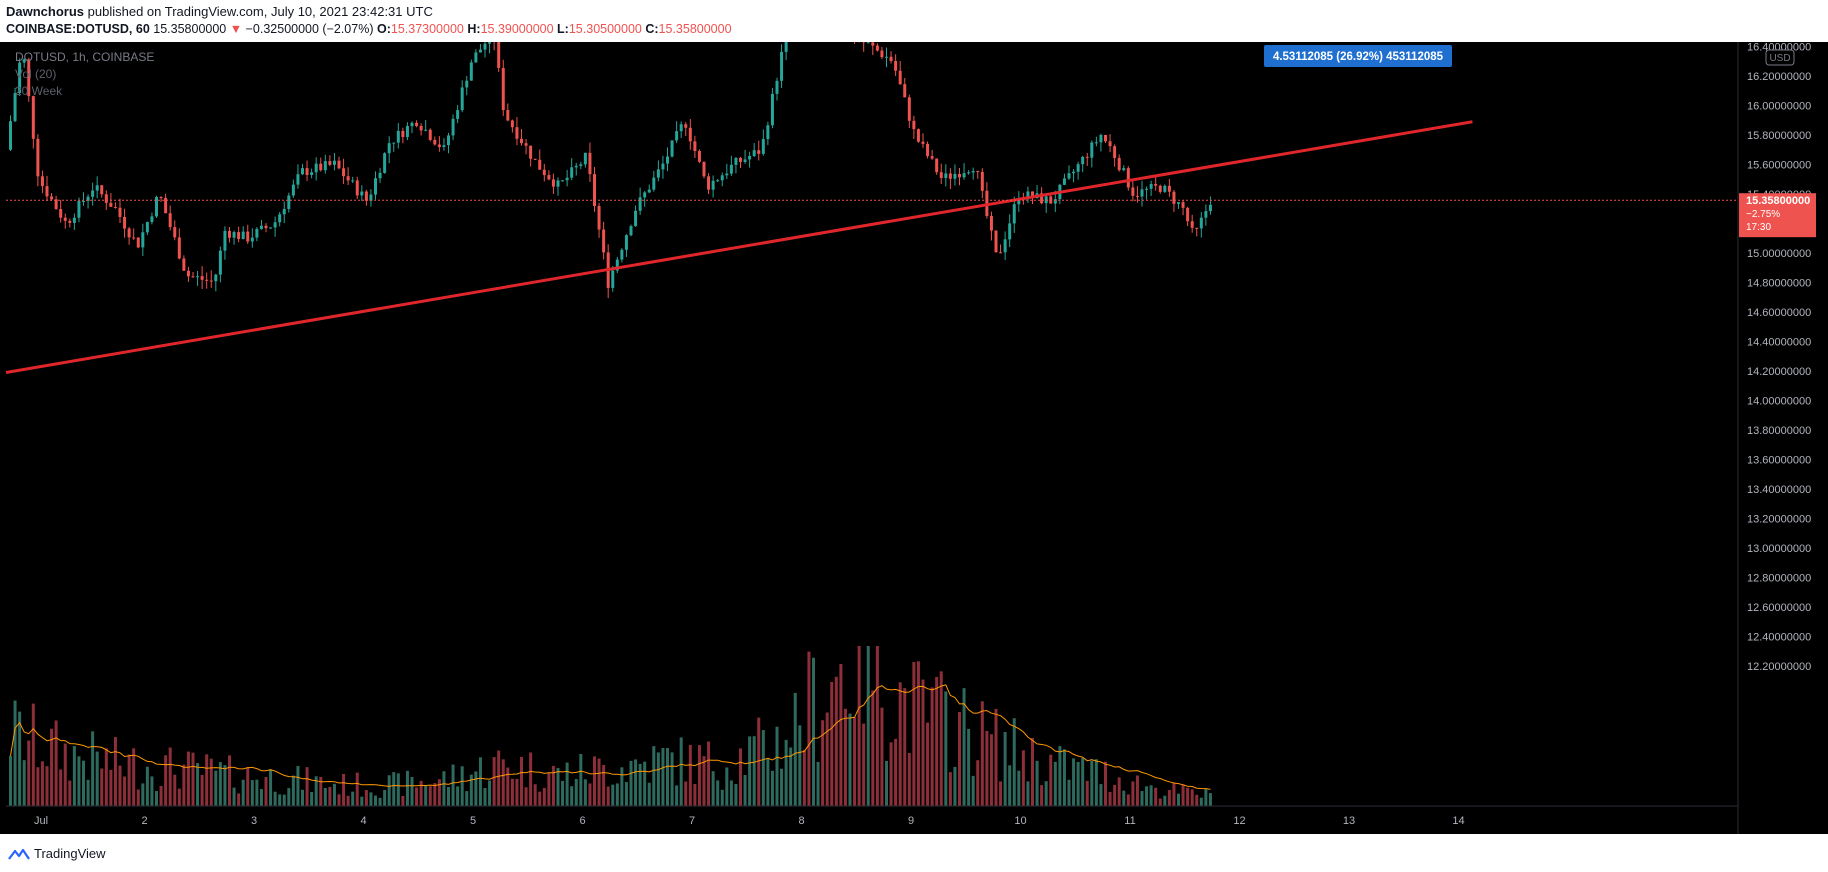 Image resolution: width=1828 pixels, height=872 pixels. I want to click on price-tick-label: 14.80000000, so click(1779, 284).